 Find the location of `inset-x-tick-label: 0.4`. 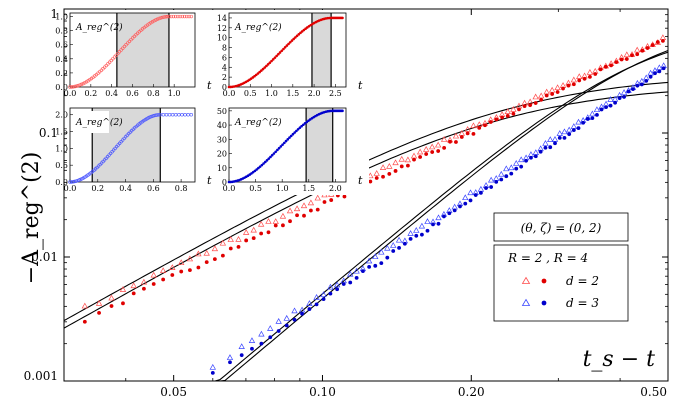

inset-x-tick-label: 0.4 is located at coordinates (111, 93).